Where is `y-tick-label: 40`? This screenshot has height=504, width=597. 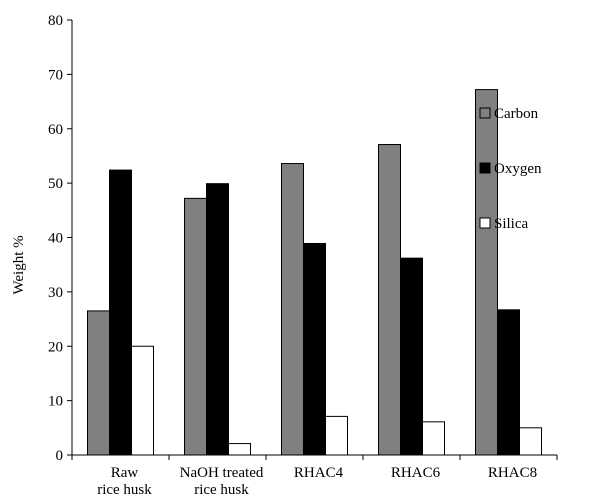
y-tick-label: 40 is located at coordinates (55, 239).